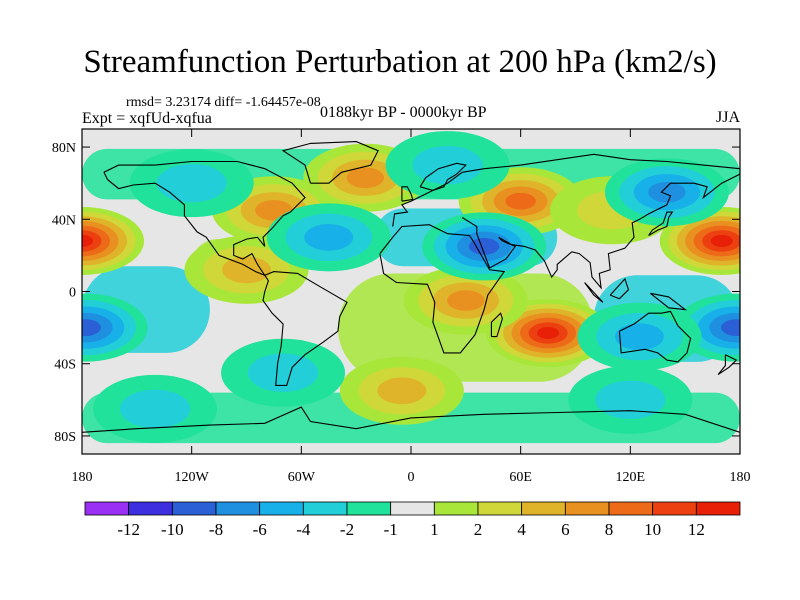 This screenshot has width=800, height=600. What do you see at coordinates (223, 102) in the screenshot?
I see `rmsd-diff-text: rmsd= 3.23174 diff= -1.64457e-08` at bounding box center [223, 102].